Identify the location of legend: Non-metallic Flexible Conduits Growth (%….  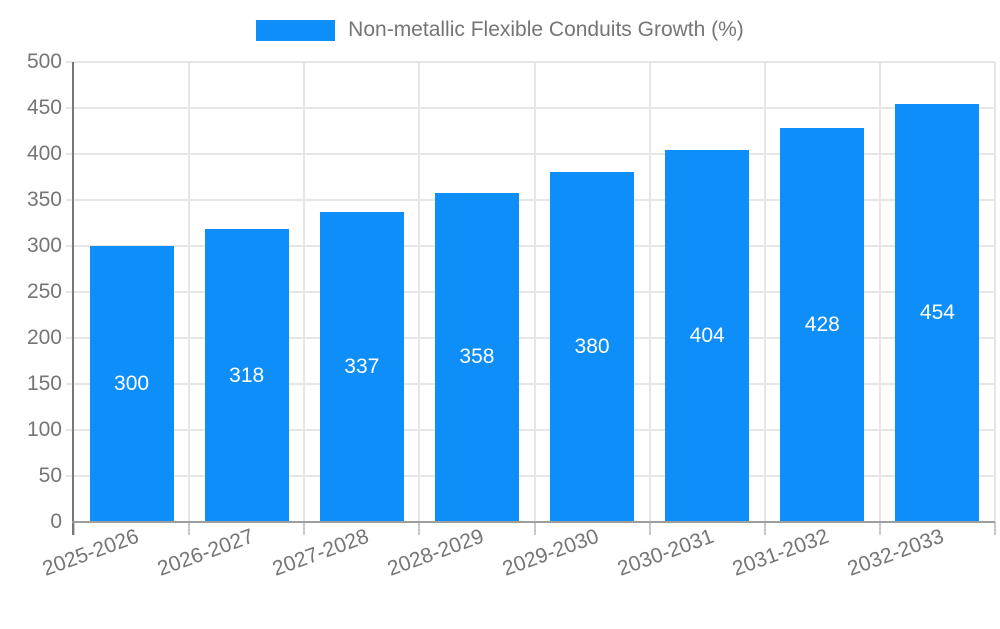
(500, 30).